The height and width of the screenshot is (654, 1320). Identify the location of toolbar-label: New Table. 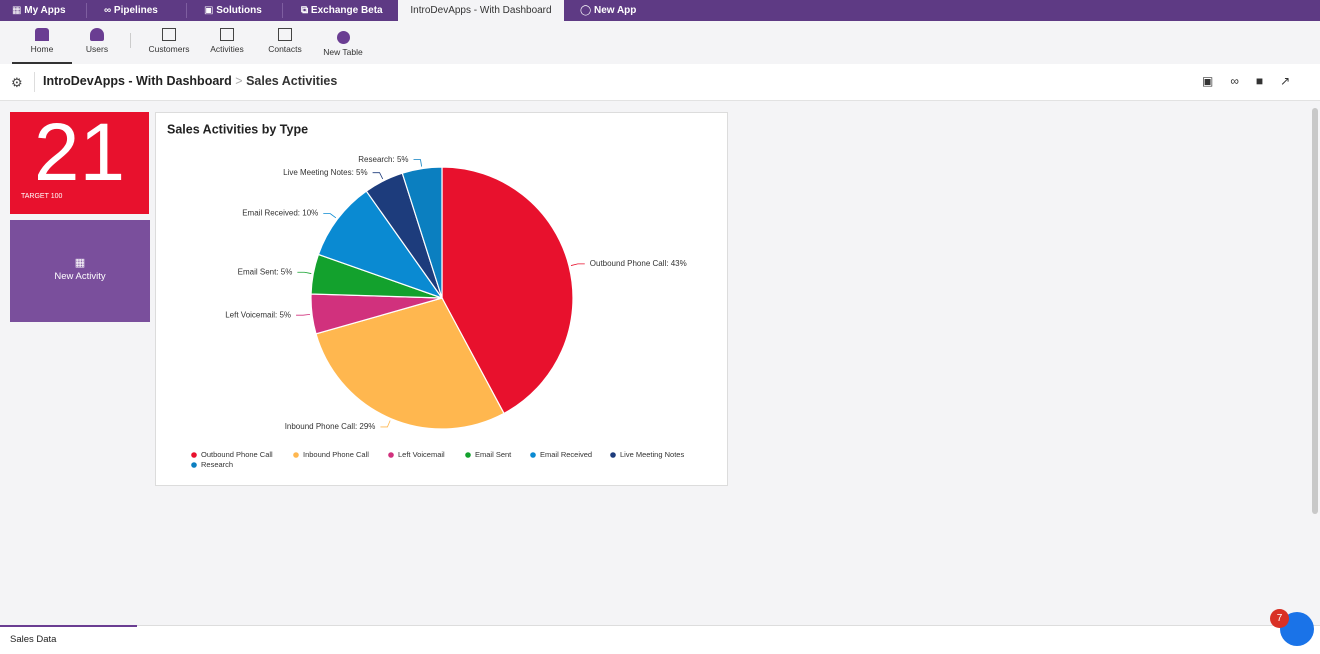
(343, 52).